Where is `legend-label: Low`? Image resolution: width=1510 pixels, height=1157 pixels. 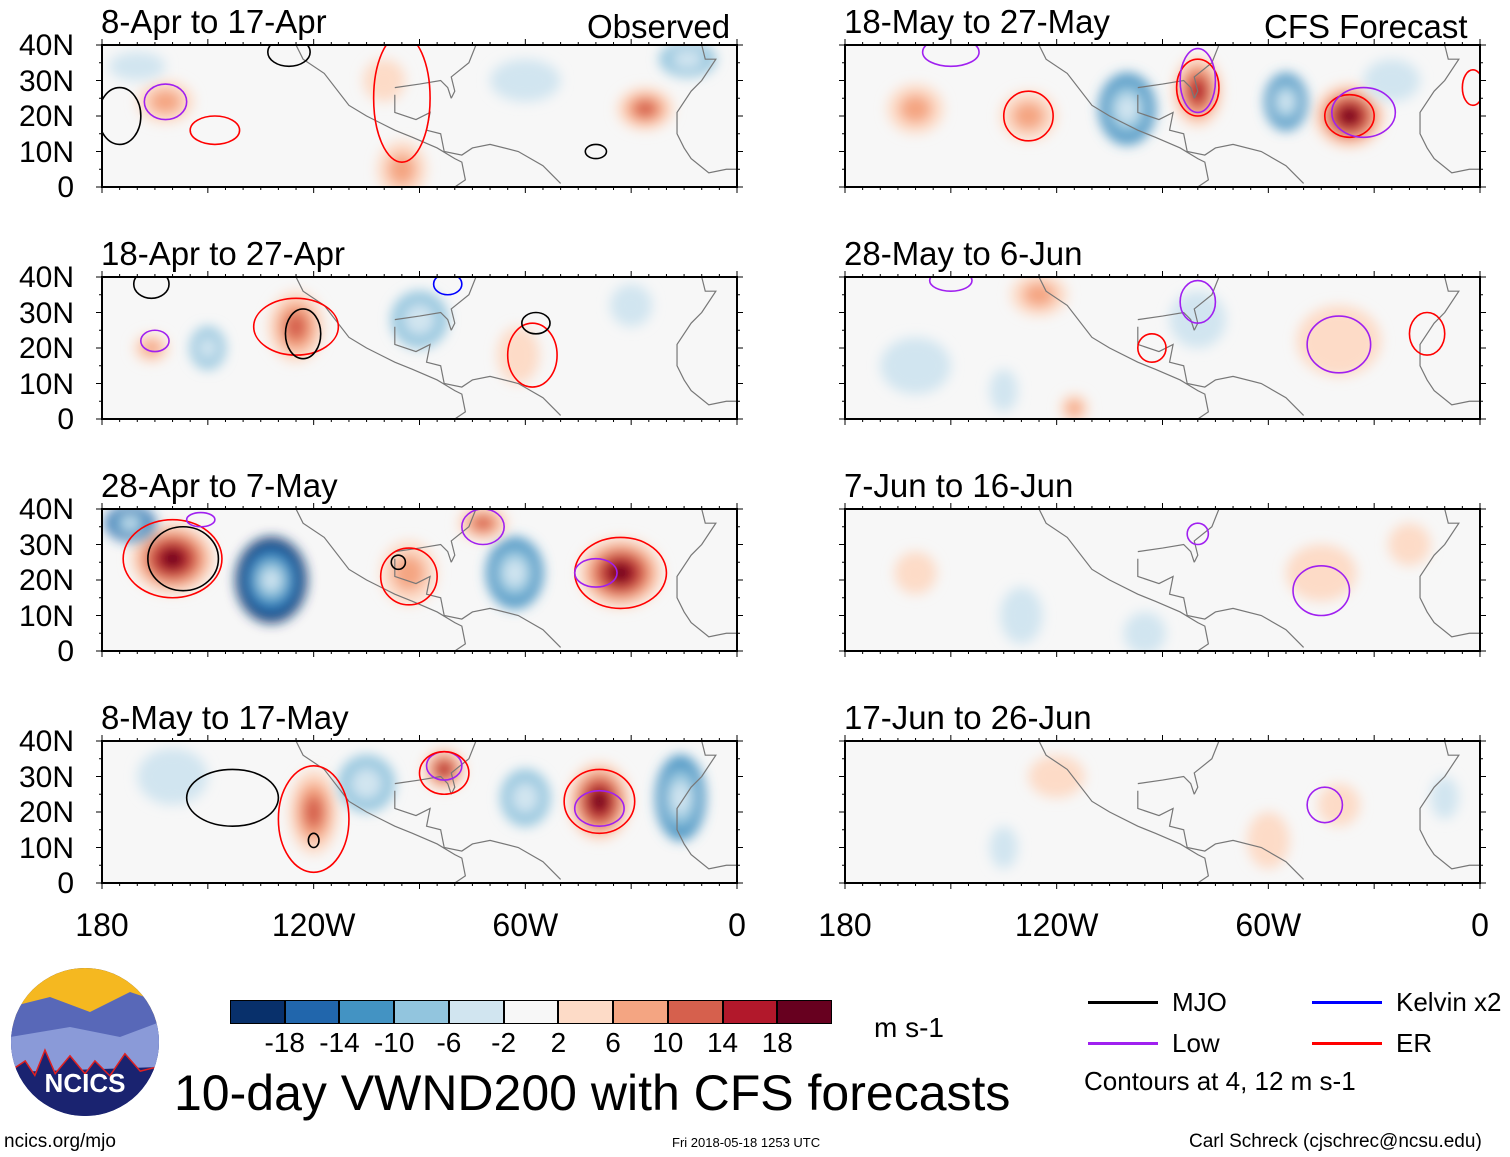
legend-label: Low is located at coordinates (1196, 1043).